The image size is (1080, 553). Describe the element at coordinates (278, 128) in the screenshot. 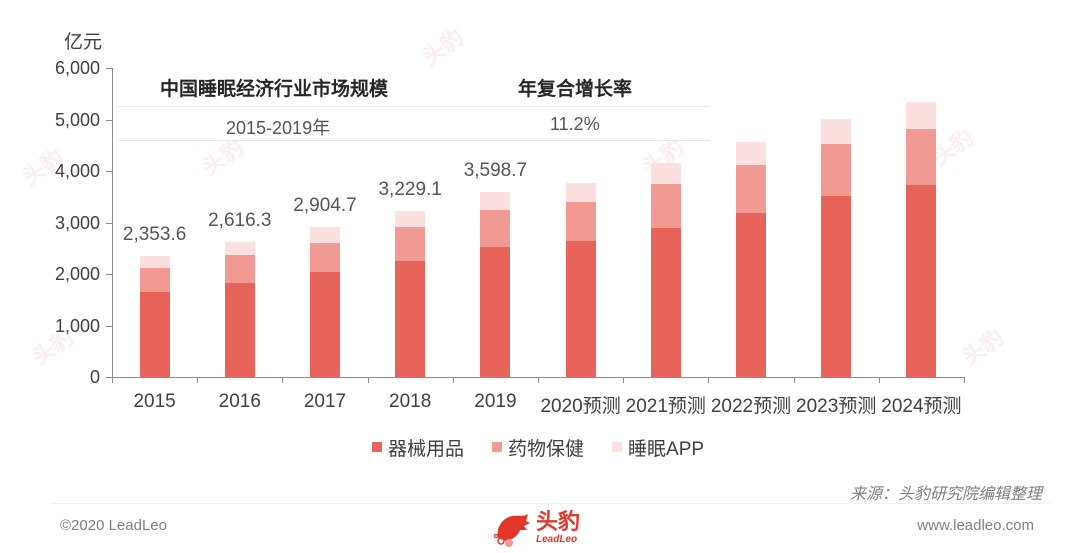

I see `period-value: 2015-2019年` at that location.